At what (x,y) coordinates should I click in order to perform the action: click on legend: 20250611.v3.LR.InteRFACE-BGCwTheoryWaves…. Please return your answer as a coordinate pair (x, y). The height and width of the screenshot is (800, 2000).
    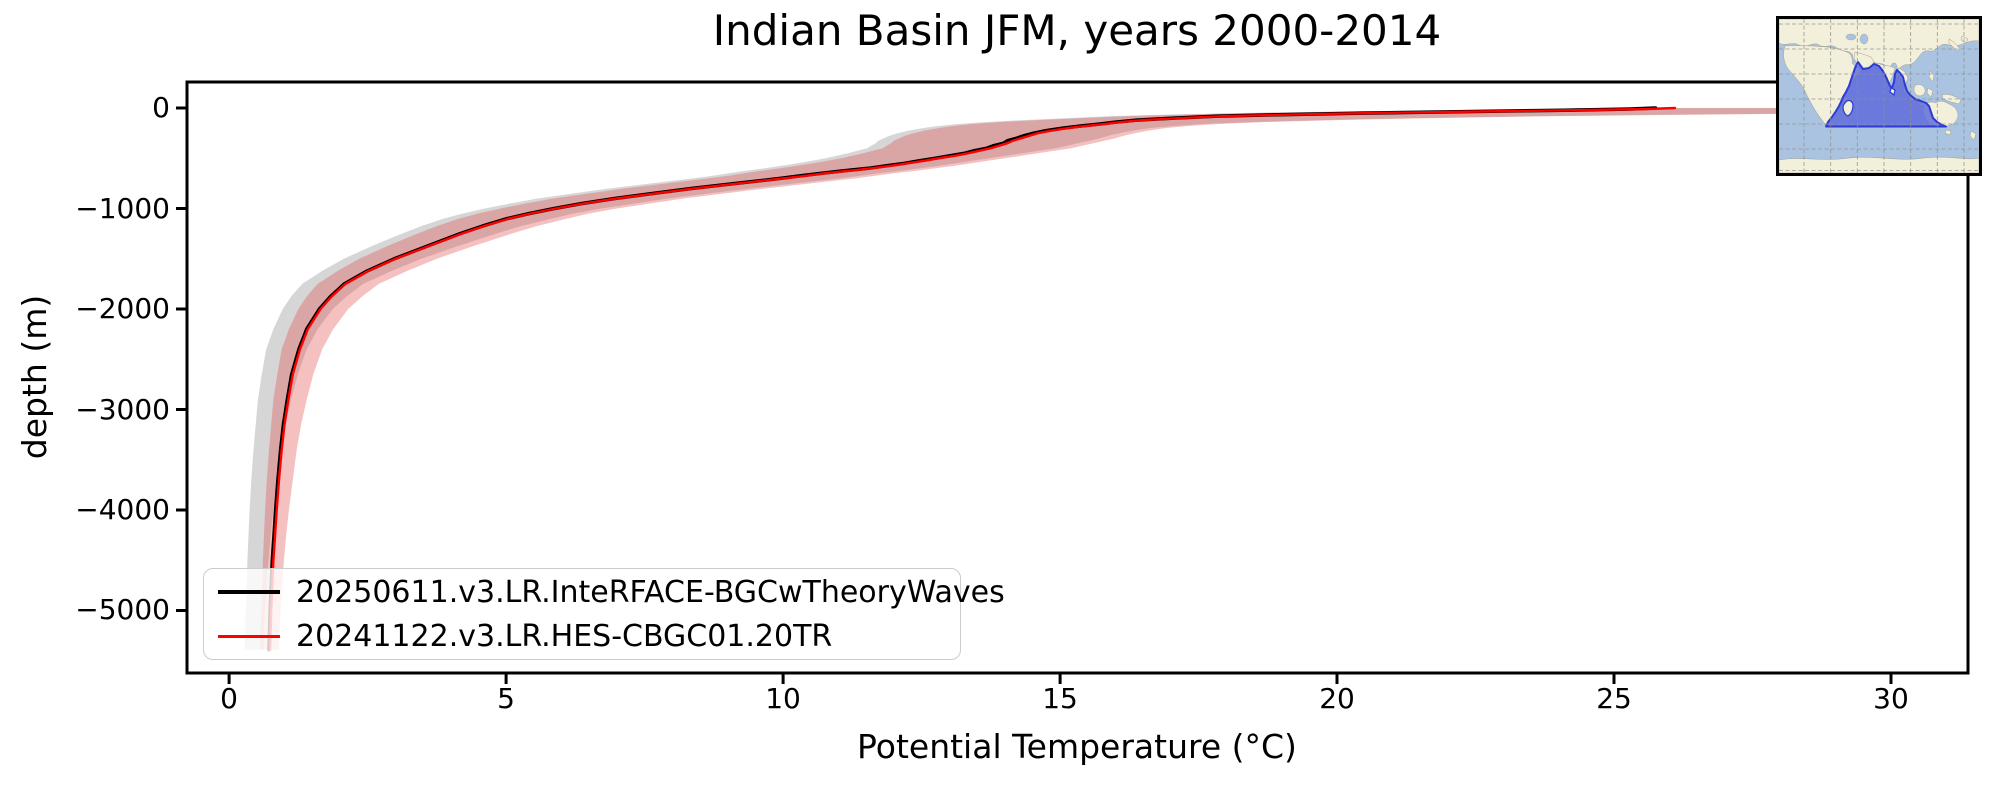
    Looking at the image, I should click on (604, 614).